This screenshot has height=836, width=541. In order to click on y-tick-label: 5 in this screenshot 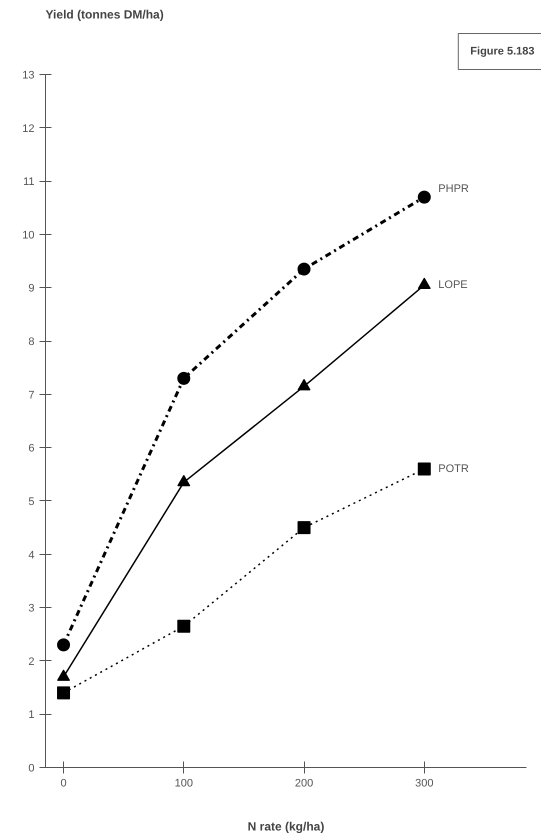, I will do `click(31, 502)`.